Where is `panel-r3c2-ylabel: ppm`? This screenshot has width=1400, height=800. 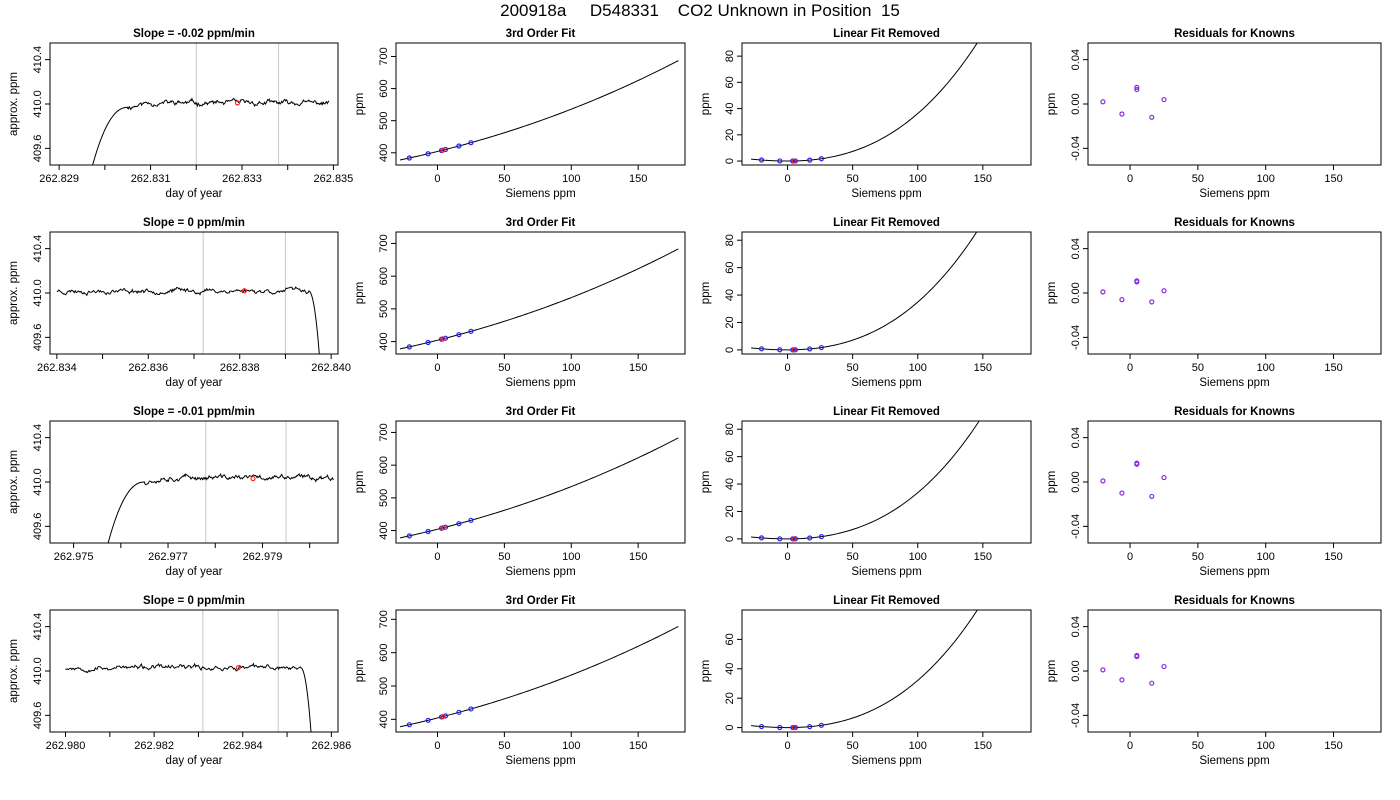
panel-r3c2-ylabel: ppm is located at coordinates (706, 671).